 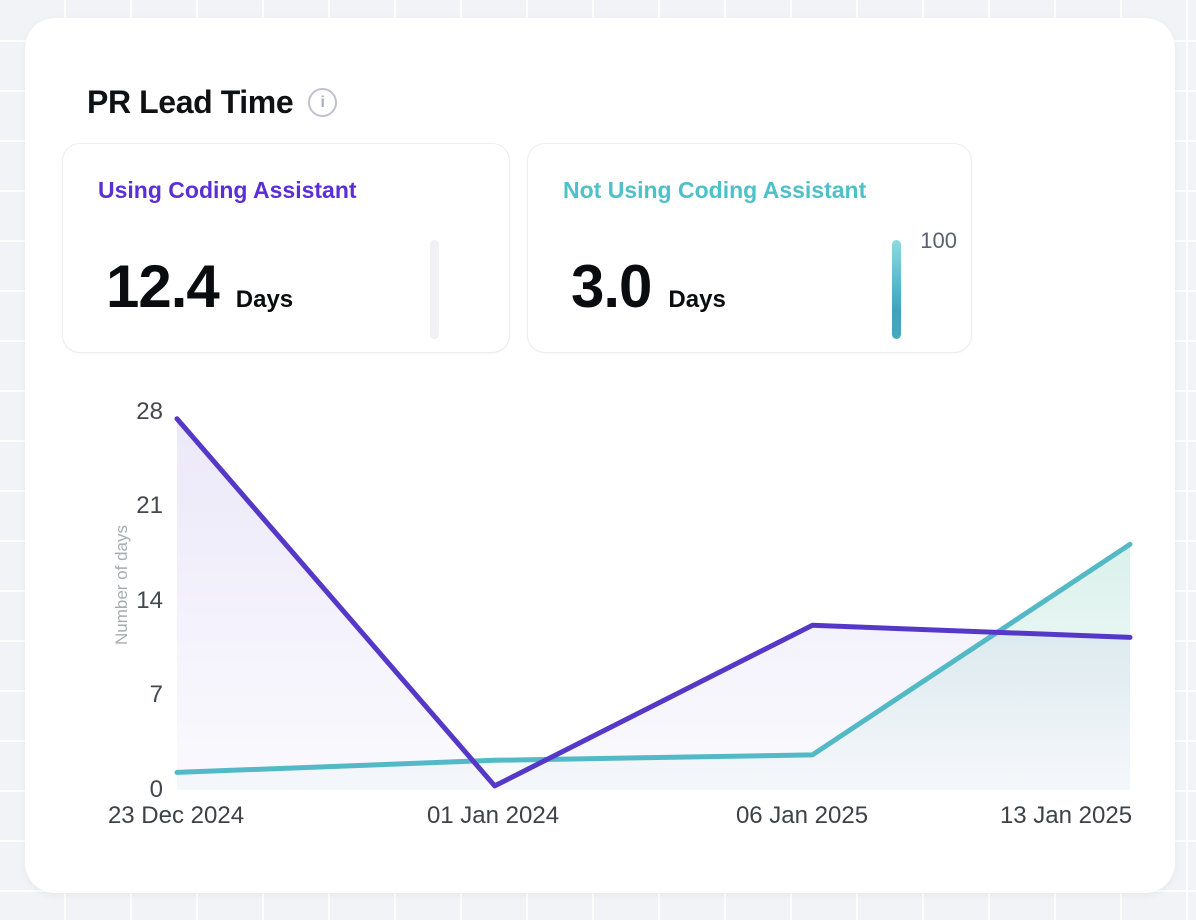 I want to click on stat-value: 3.0, so click(x=611, y=286).